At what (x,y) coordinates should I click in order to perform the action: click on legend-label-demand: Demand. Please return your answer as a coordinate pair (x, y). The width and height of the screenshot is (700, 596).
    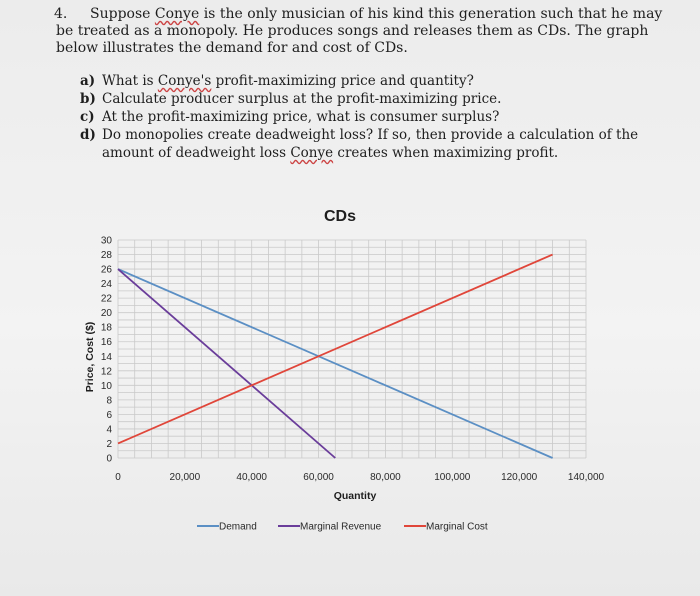
    Looking at the image, I should click on (238, 527).